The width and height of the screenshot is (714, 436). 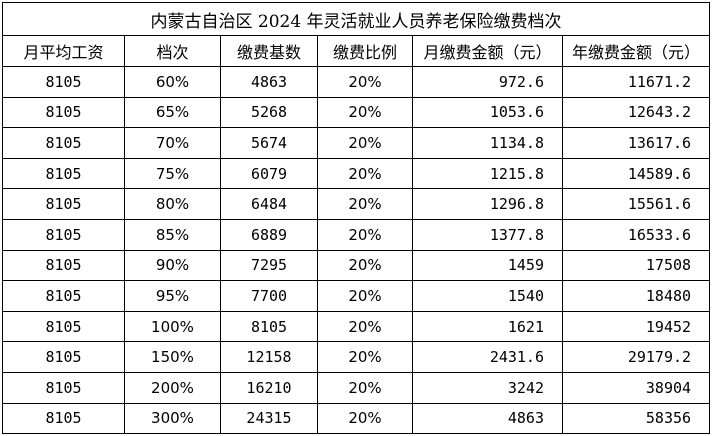 I want to click on cell-base: 24315, so click(x=269, y=418).